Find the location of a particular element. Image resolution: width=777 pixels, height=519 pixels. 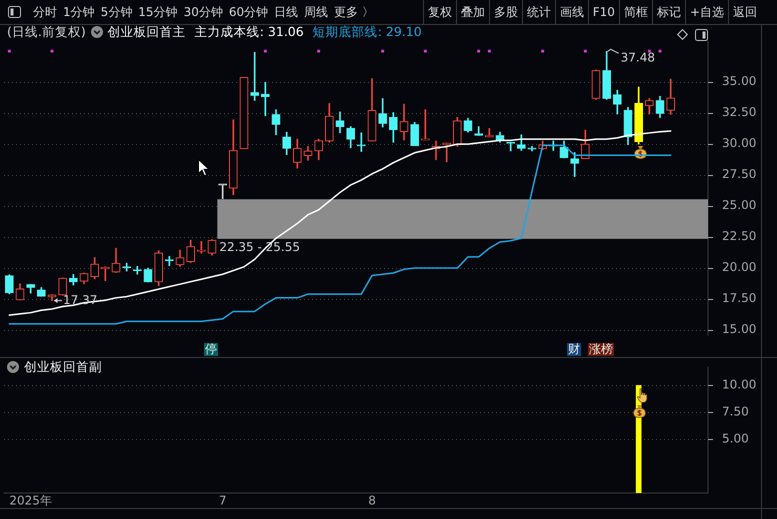

x-tick-label: 7 is located at coordinates (222, 500).